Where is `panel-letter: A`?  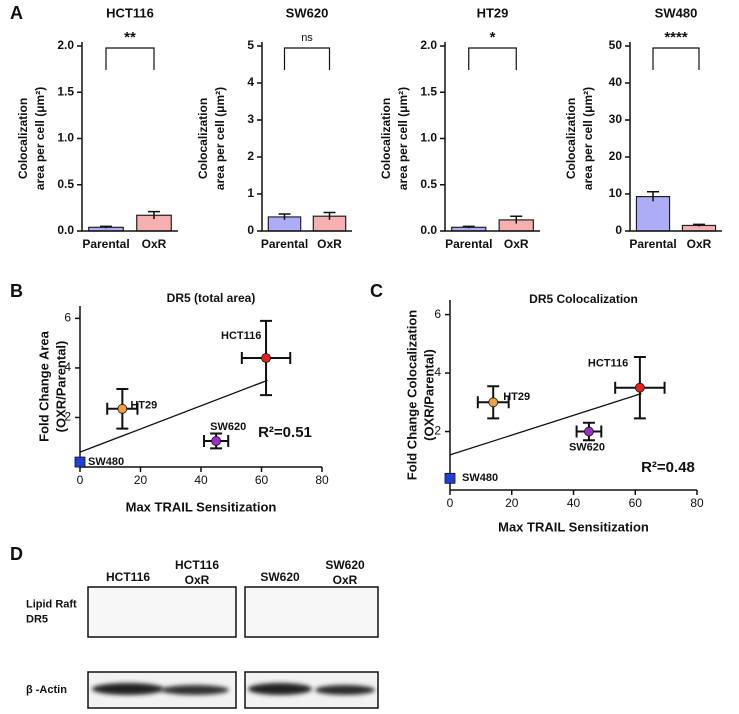
panel-letter: A is located at coordinates (16, 13).